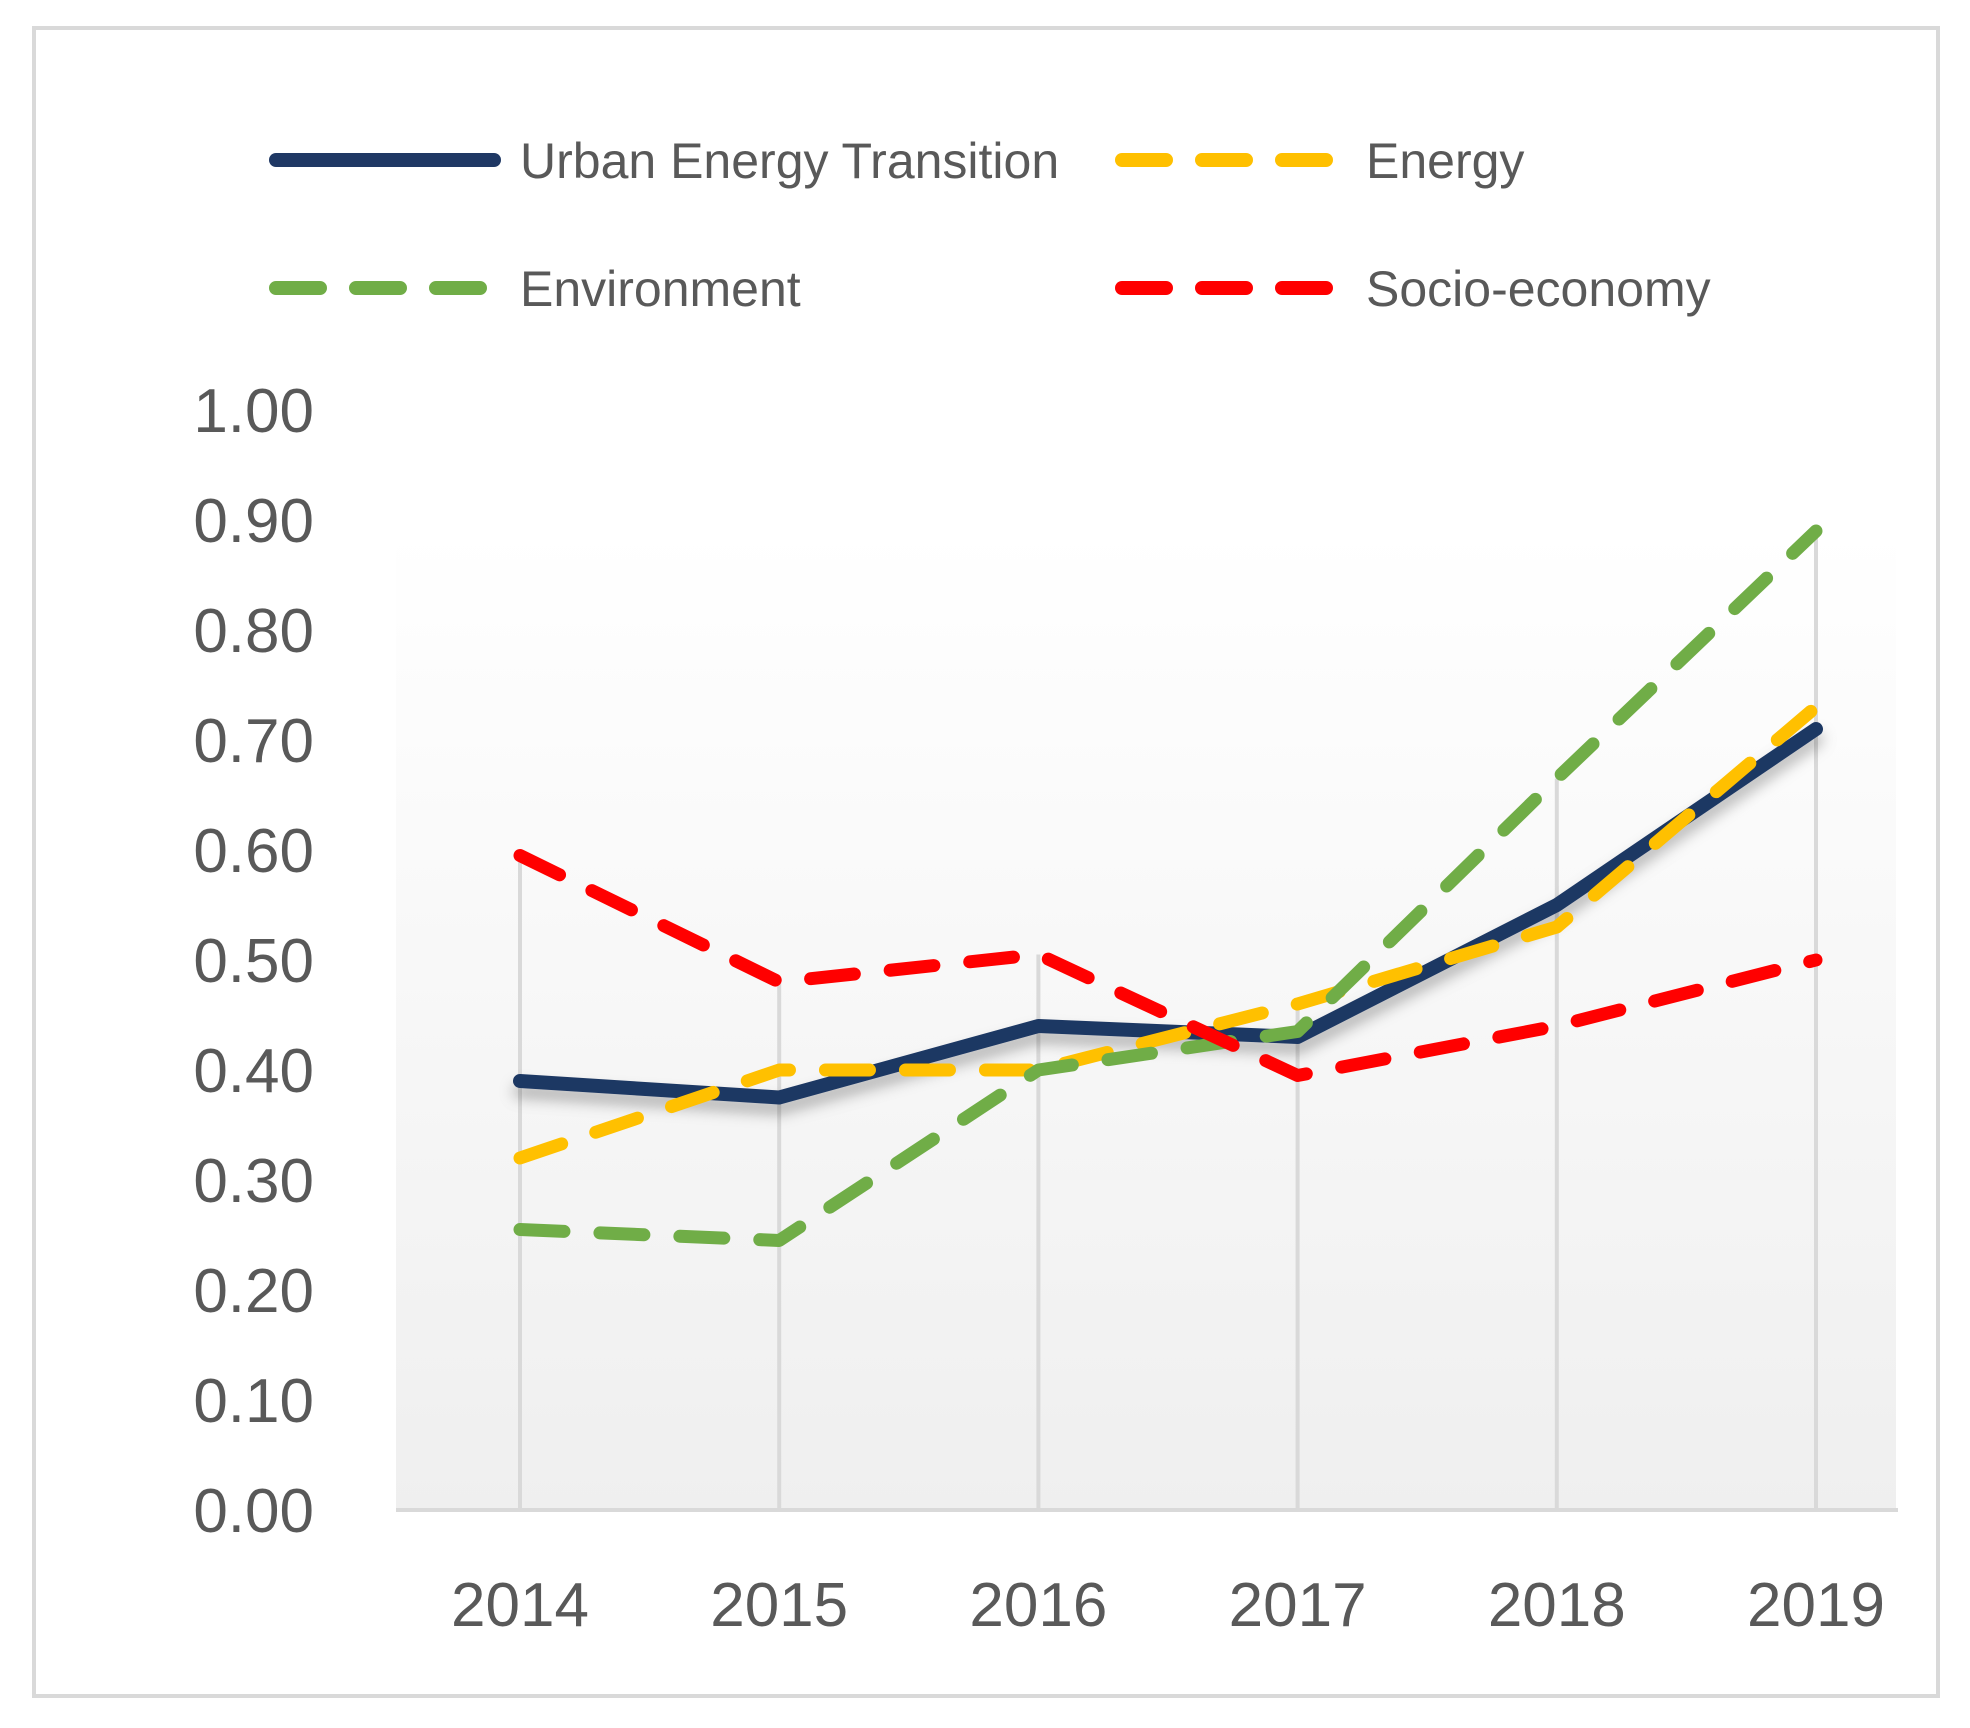 The image size is (1970, 1728). I want to click on series-line-socio-economy, so click(1168, 965).